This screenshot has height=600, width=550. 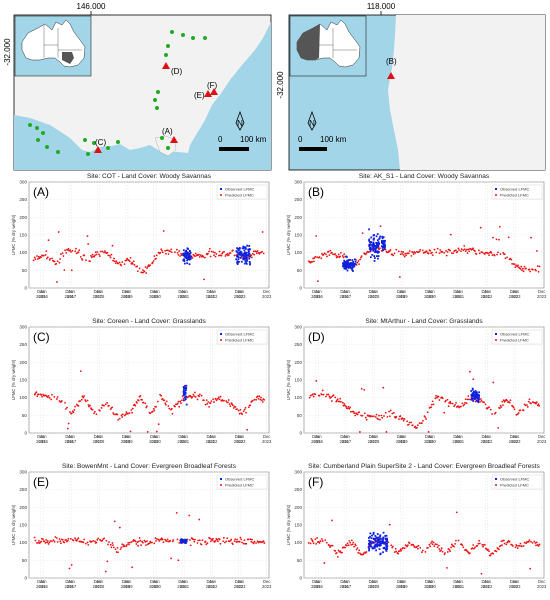 I want to click on y-tick-label: 0, so click(x=25, y=578).